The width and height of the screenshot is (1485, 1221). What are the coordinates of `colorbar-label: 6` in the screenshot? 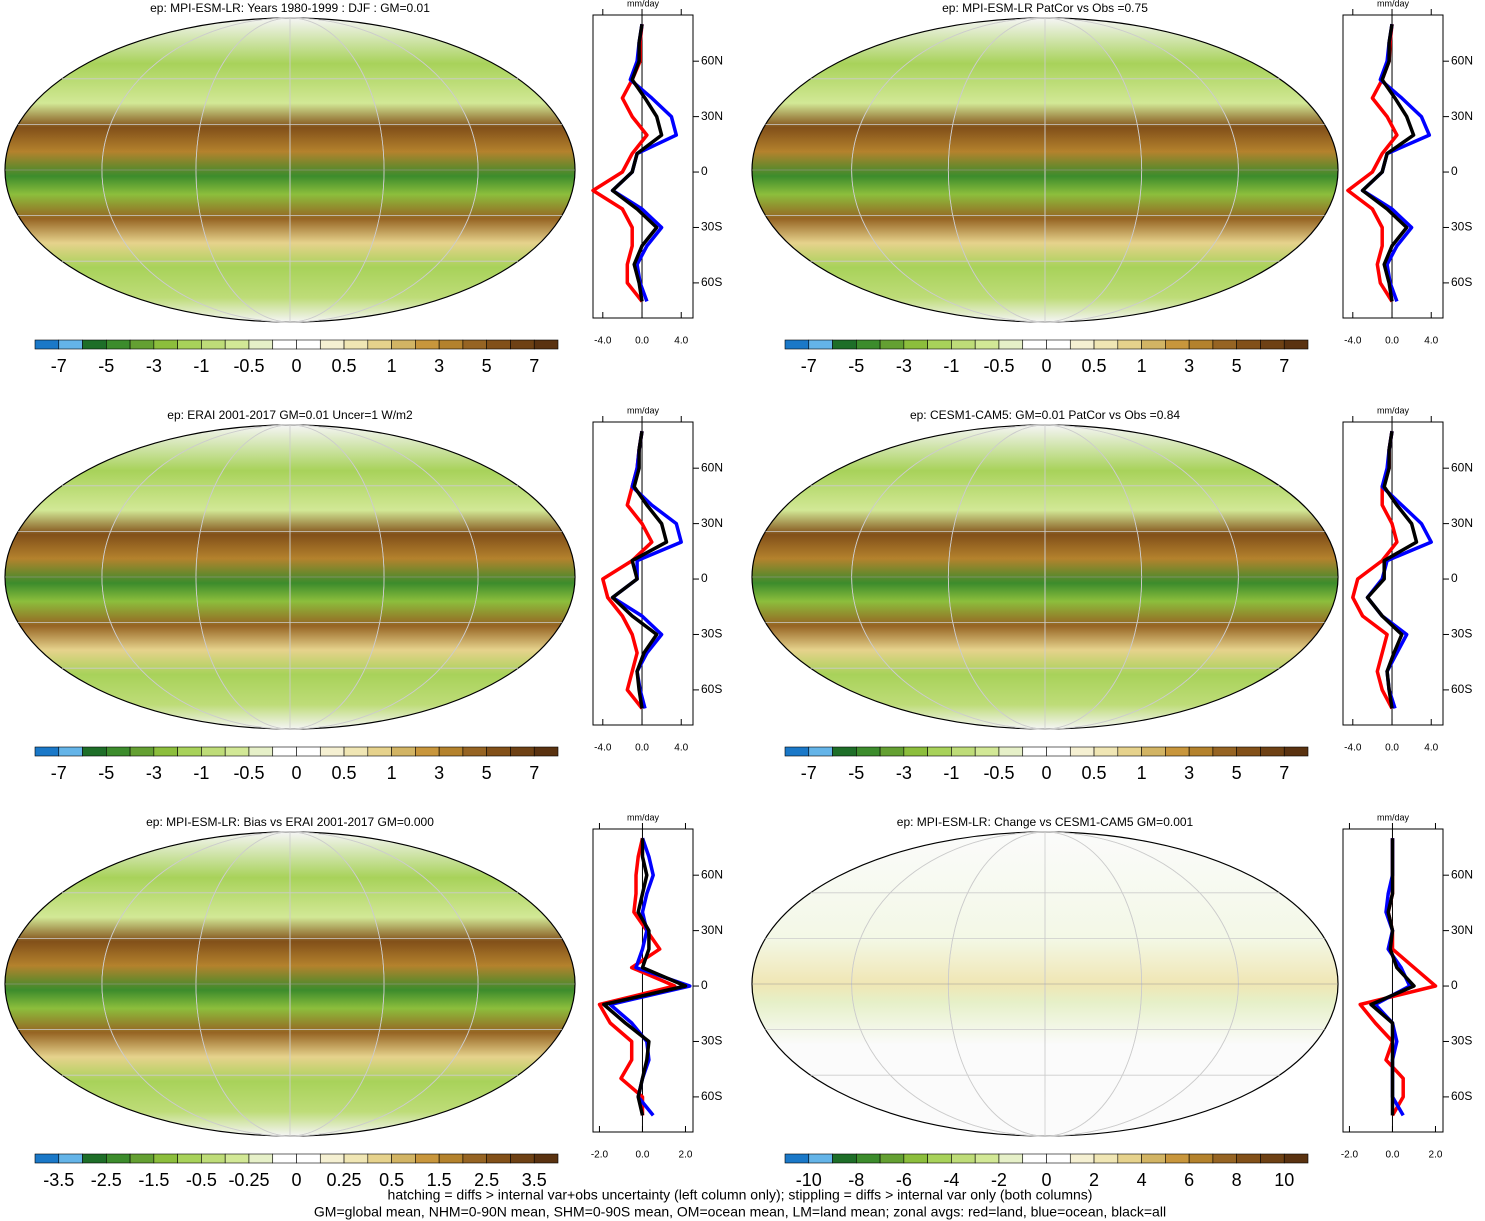 It's located at (1189, 1180).